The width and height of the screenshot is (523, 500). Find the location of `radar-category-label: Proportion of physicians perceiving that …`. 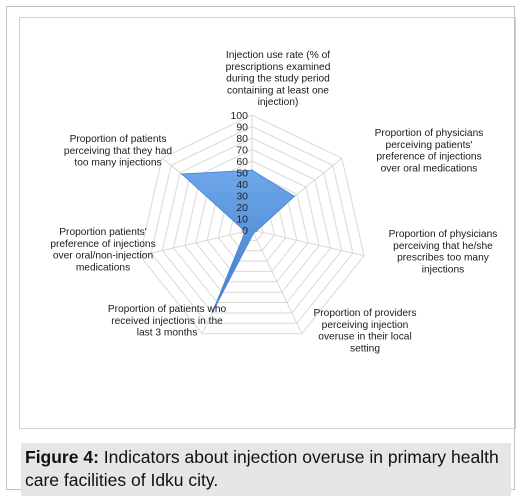

radar-category-label: Proportion of physicians perceiving that … is located at coordinates (443, 252).